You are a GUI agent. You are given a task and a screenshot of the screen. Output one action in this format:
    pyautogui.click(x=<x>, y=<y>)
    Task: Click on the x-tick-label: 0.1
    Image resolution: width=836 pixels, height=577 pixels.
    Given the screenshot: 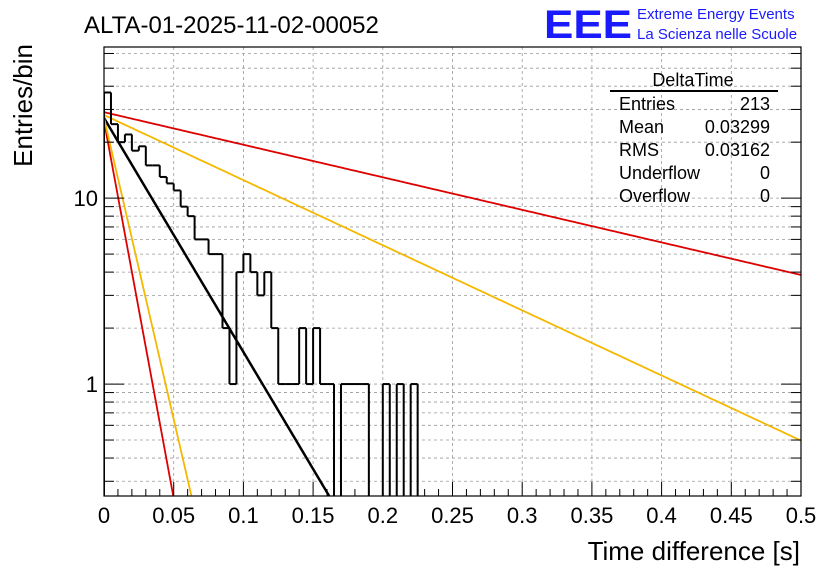 What is the action you would take?
    pyautogui.click(x=243, y=515)
    